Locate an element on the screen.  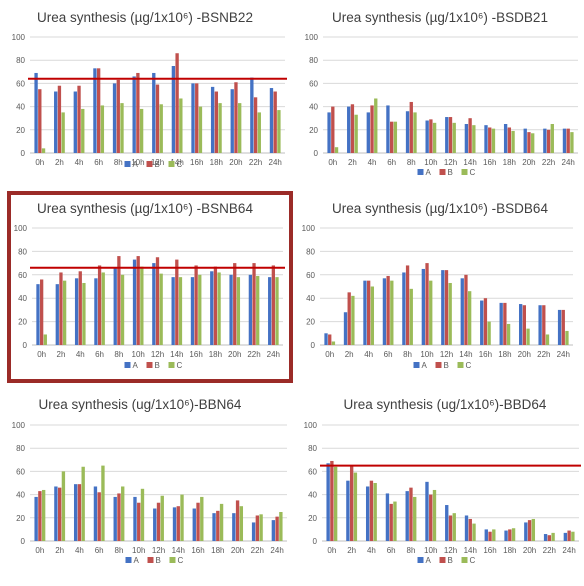
x-tick-label: 12h is located at coordinates (158, 550).